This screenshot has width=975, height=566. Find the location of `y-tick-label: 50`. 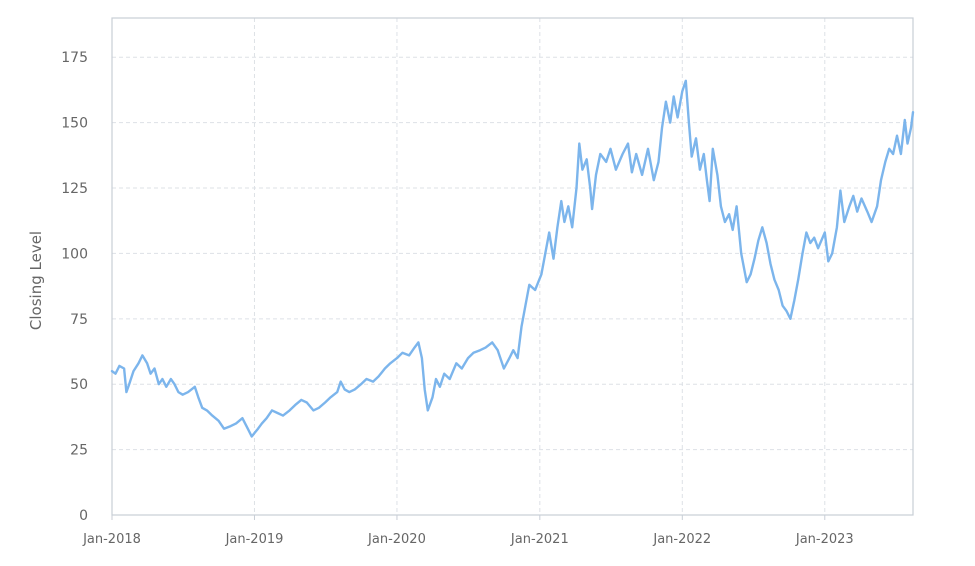

y-tick-label: 50 is located at coordinates (79, 385).